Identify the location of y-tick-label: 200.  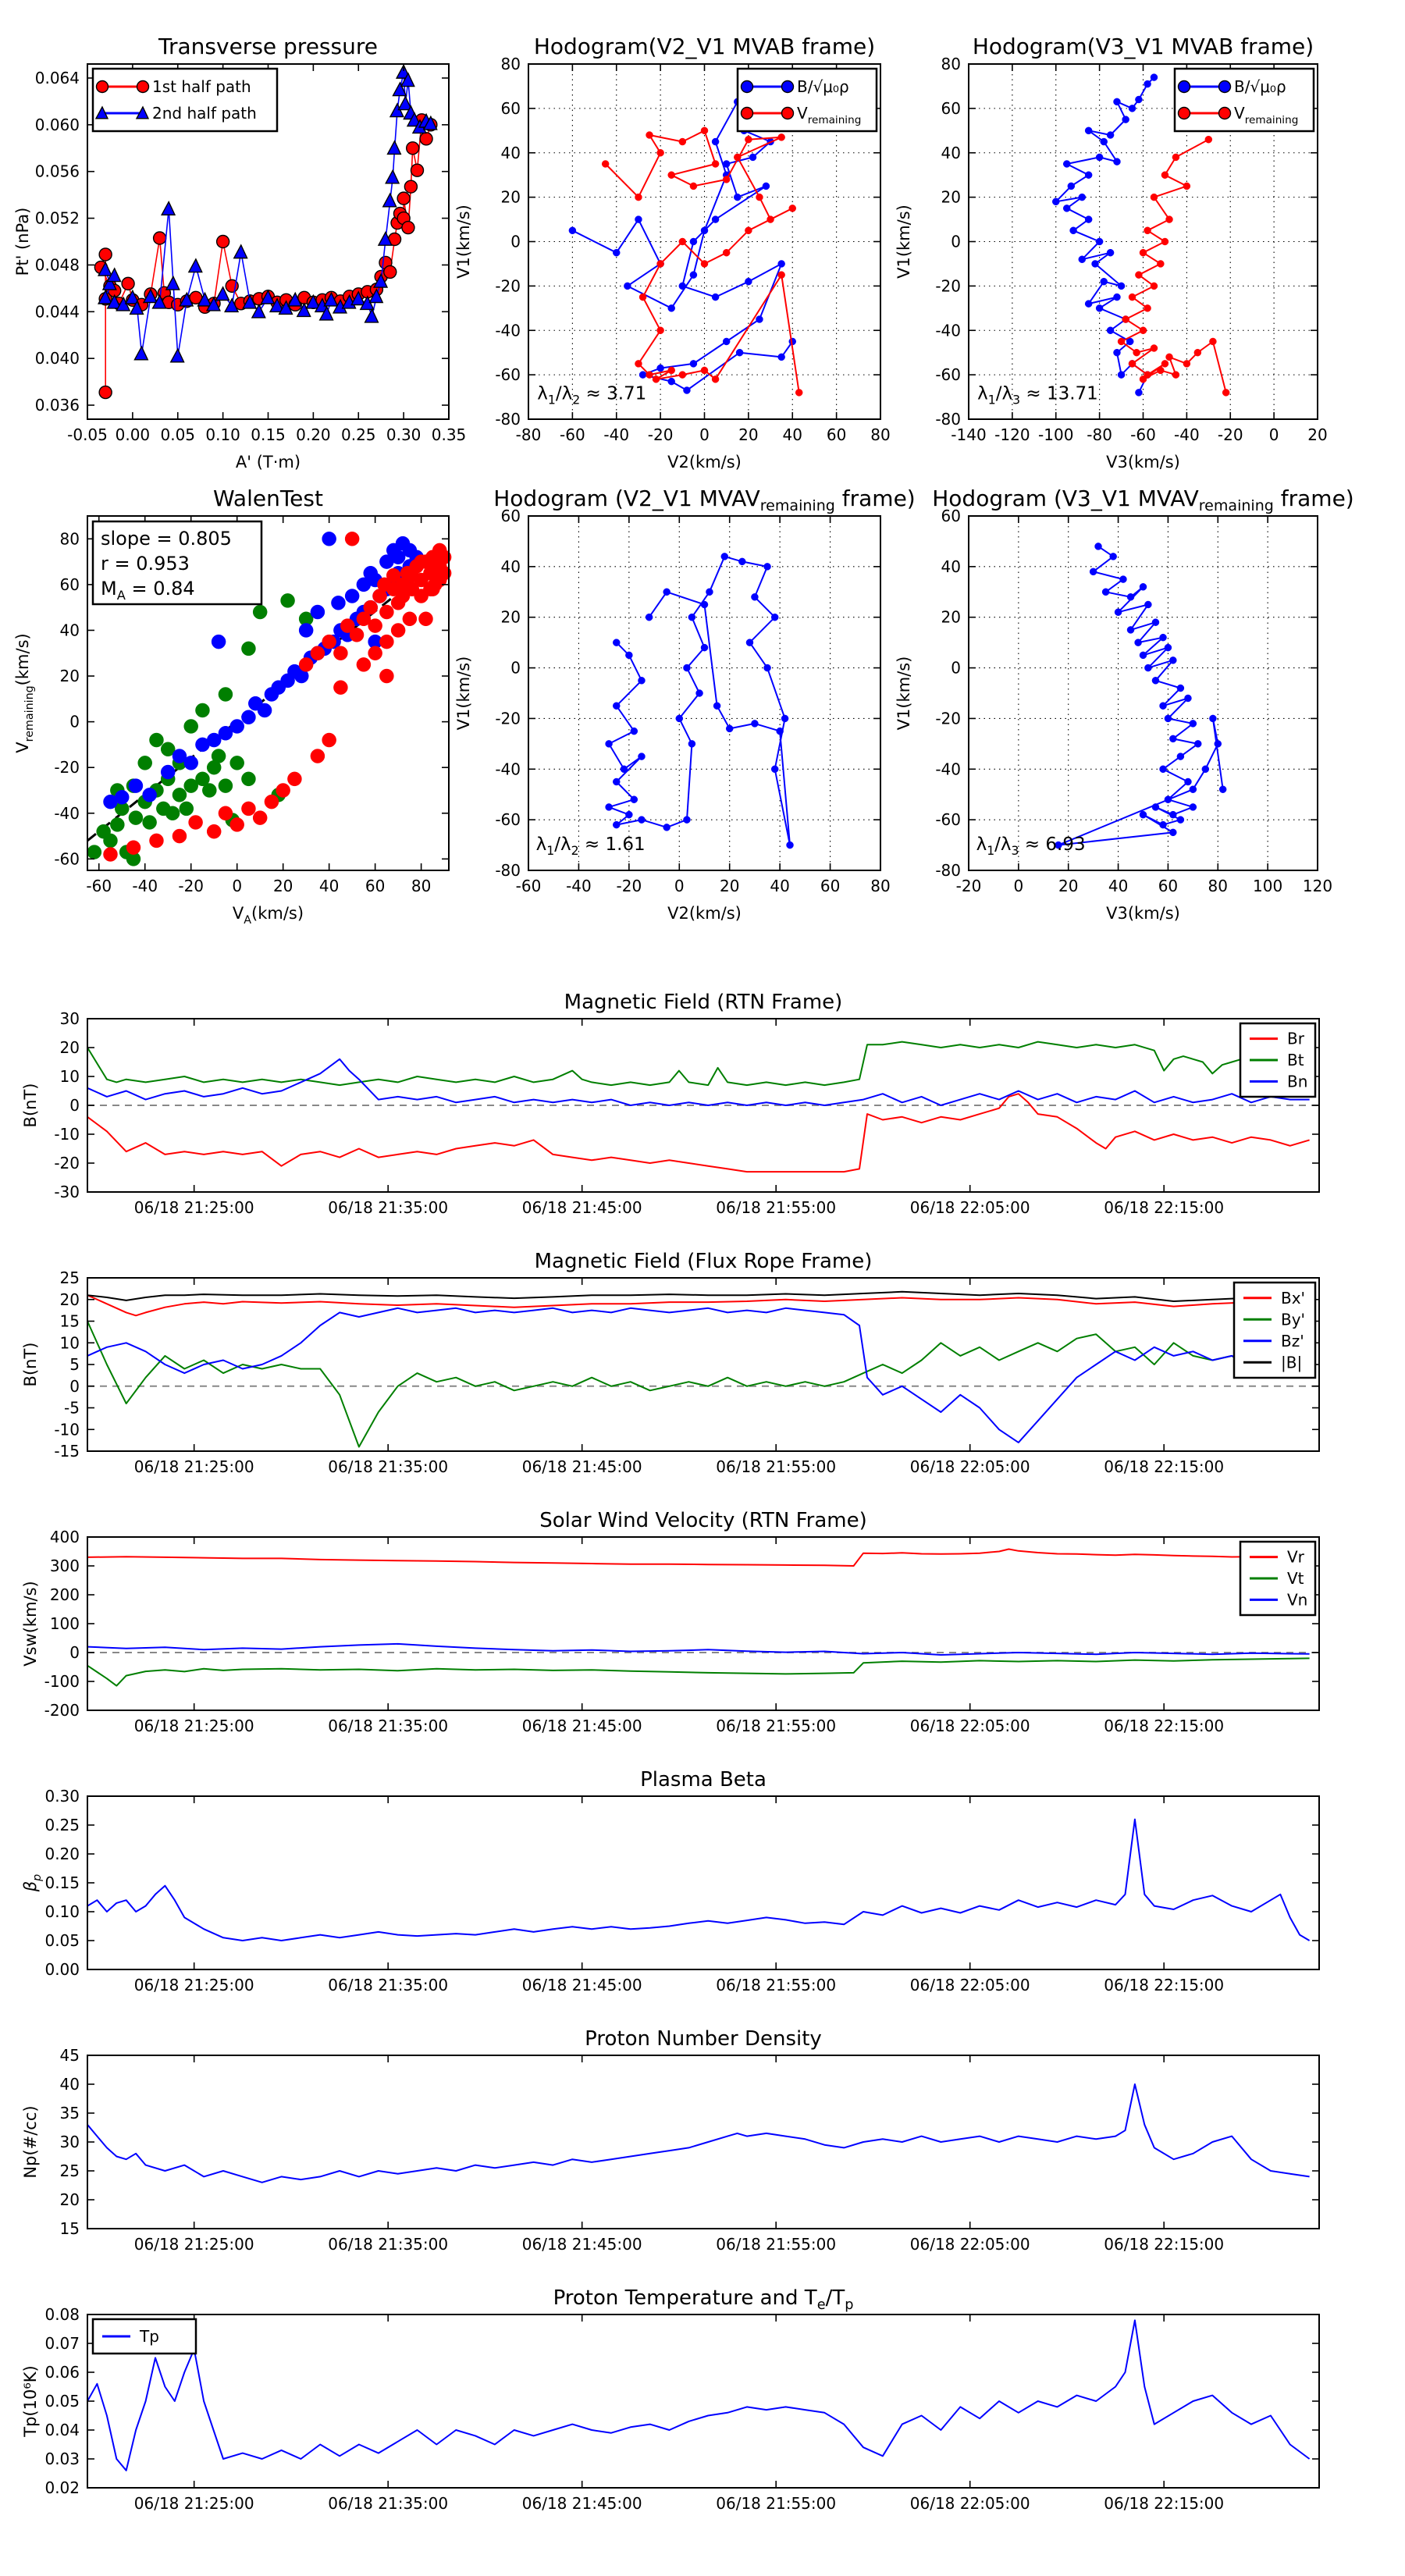
(65, 1594).